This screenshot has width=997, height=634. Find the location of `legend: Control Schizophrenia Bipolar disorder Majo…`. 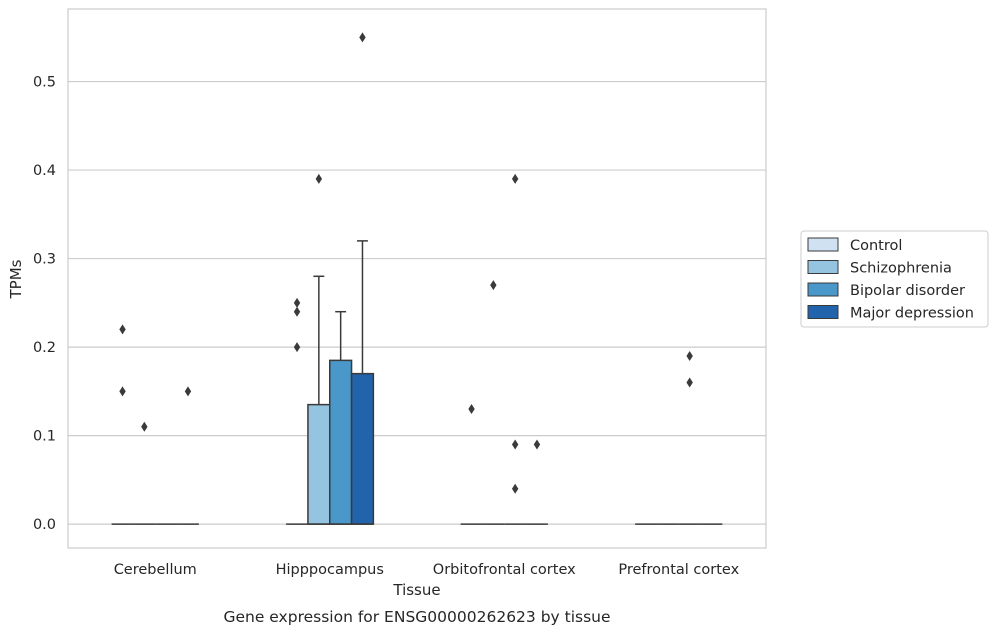

legend: Control Schizophrenia Bipolar disorder Majo… is located at coordinates (894, 279).